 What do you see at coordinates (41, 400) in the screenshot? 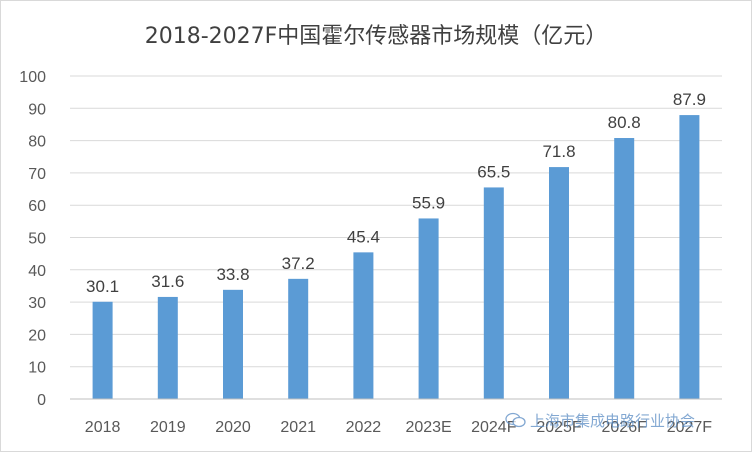
I see `y-tick-label: 0` at bounding box center [41, 400].